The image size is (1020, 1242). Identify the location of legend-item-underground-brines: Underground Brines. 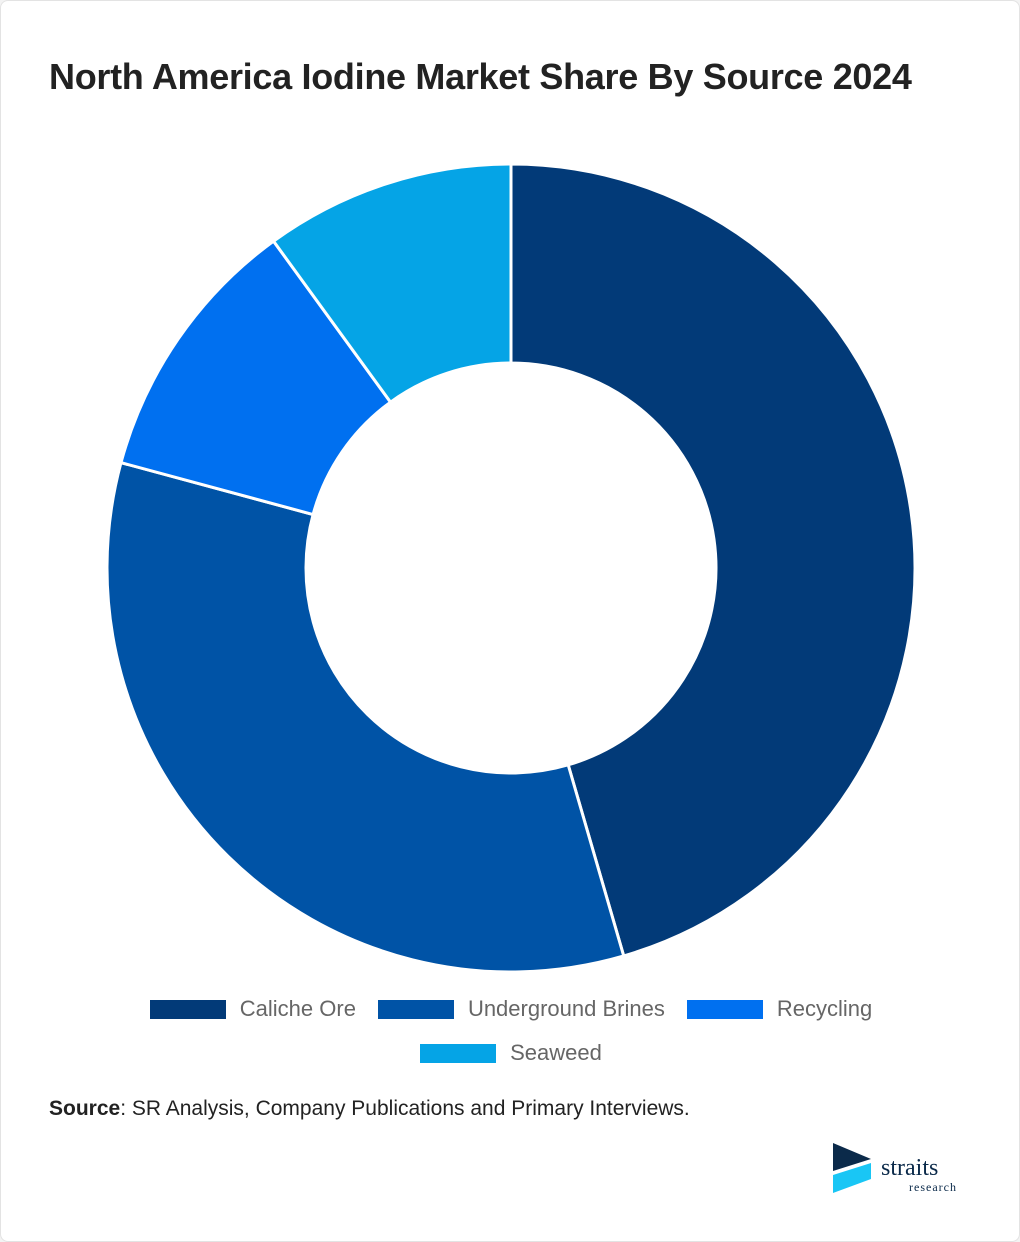
(521, 1009).